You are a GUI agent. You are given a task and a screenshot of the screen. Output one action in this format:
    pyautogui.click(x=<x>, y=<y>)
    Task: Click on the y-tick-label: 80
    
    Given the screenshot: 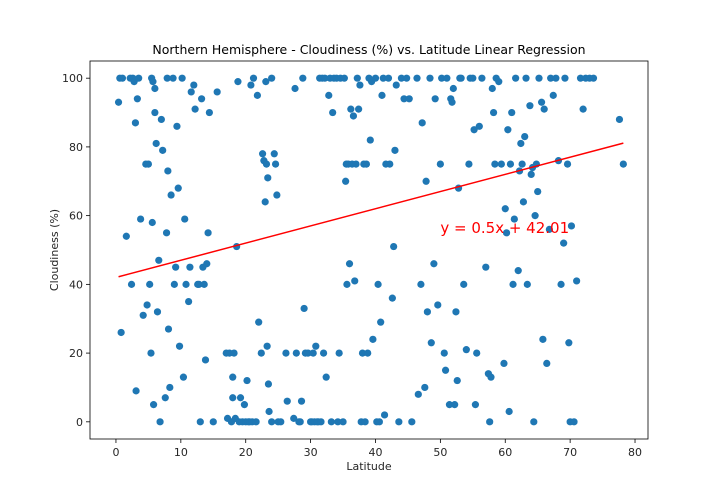 What is the action you would take?
    pyautogui.click(x=76, y=147)
    